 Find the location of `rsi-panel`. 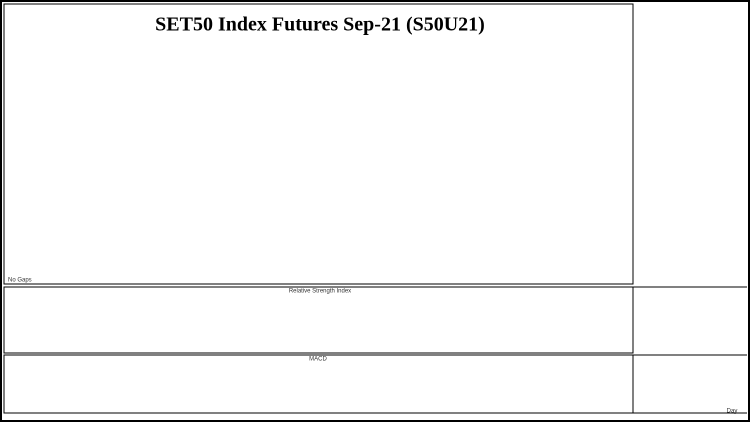

rsi-panel is located at coordinates (318, 320).